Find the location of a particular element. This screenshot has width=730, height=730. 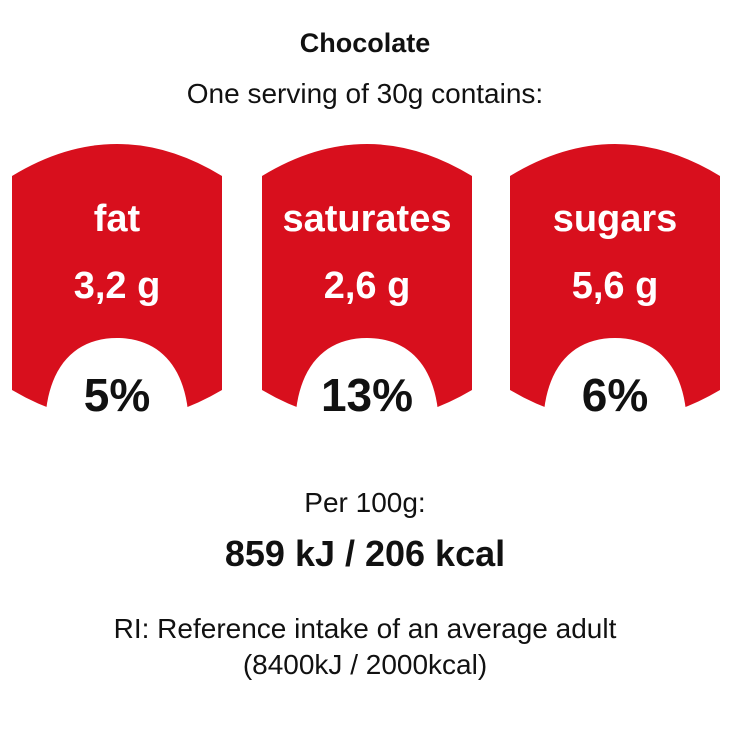

nutrient-badge-sugars: sugars 5,6 g 6% is located at coordinates (615, 285).